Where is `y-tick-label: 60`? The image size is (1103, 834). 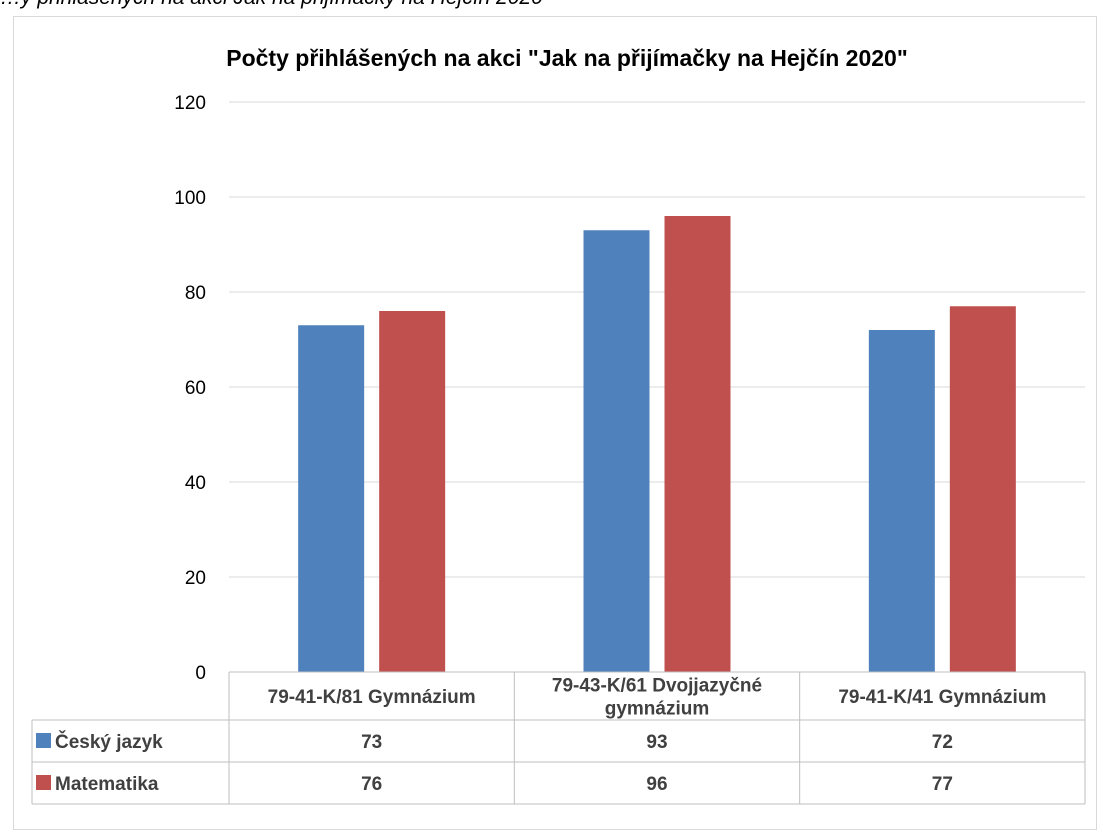
y-tick-label: 60 is located at coordinates (195, 388).